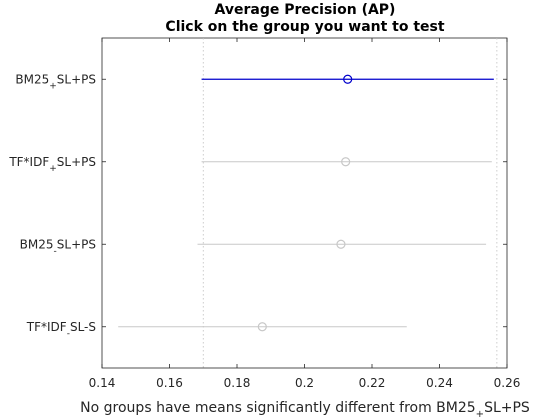 This screenshot has width=560, height=420. What do you see at coordinates (507, 408) in the screenshot?
I see `x-axis-label-tail: SL+PS` at bounding box center [507, 408].